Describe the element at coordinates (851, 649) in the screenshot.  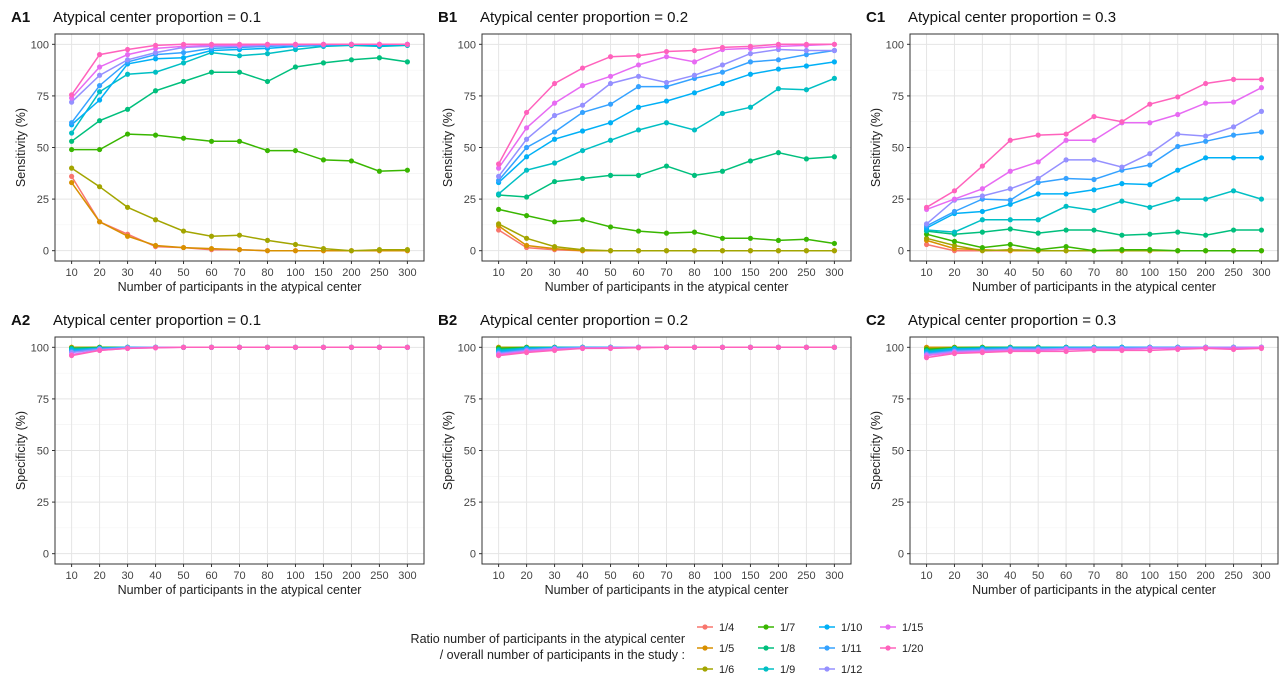
I see `legend-label: 1/11` at that location.